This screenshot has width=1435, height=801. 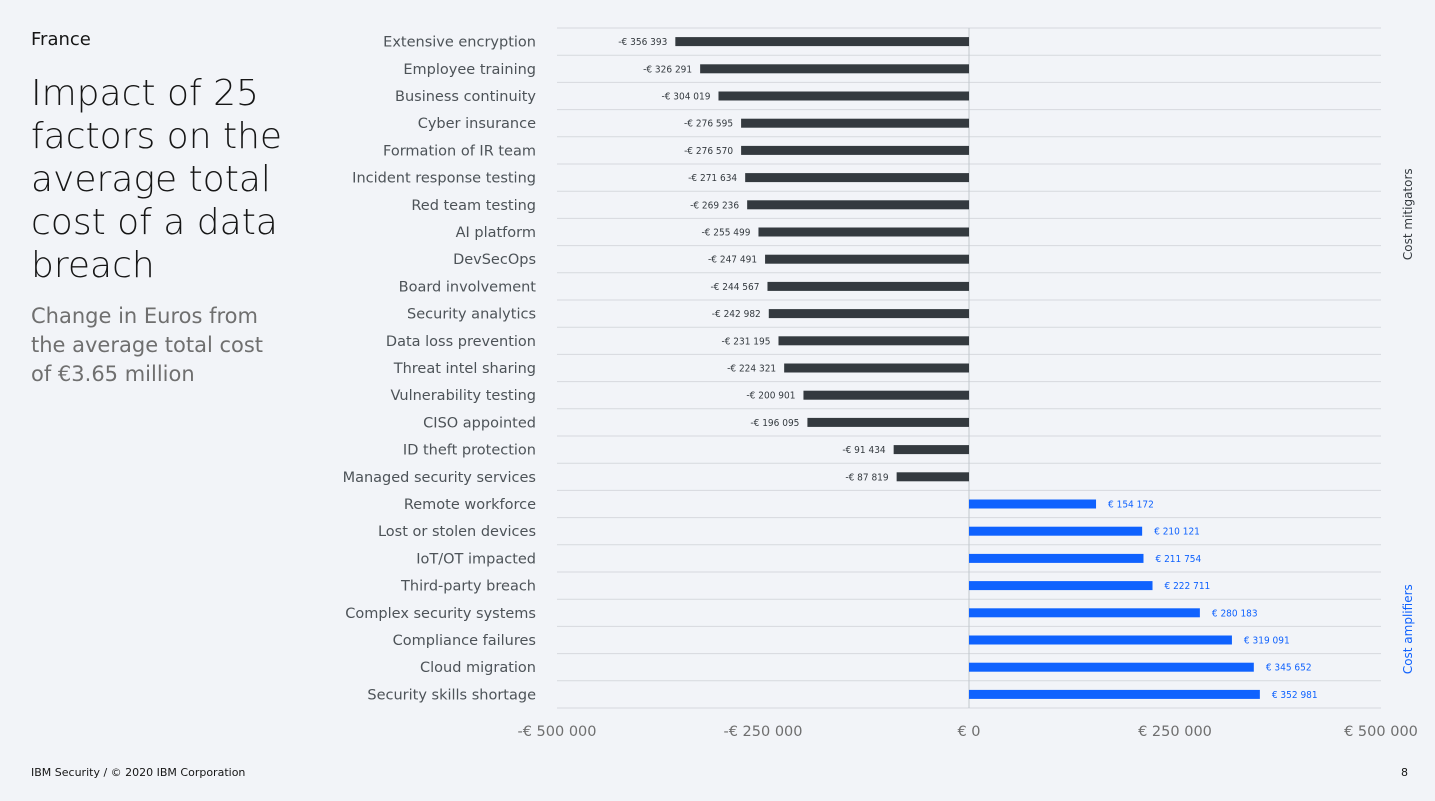 I want to click on country-label: France, so click(x=61, y=39).